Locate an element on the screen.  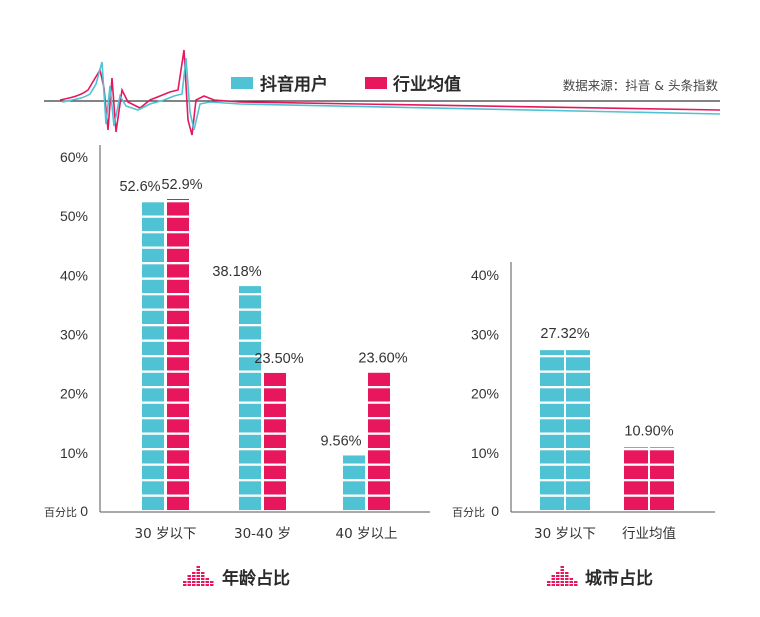
y-axis-unit-label-2: 百分比 is located at coordinates (468, 512).